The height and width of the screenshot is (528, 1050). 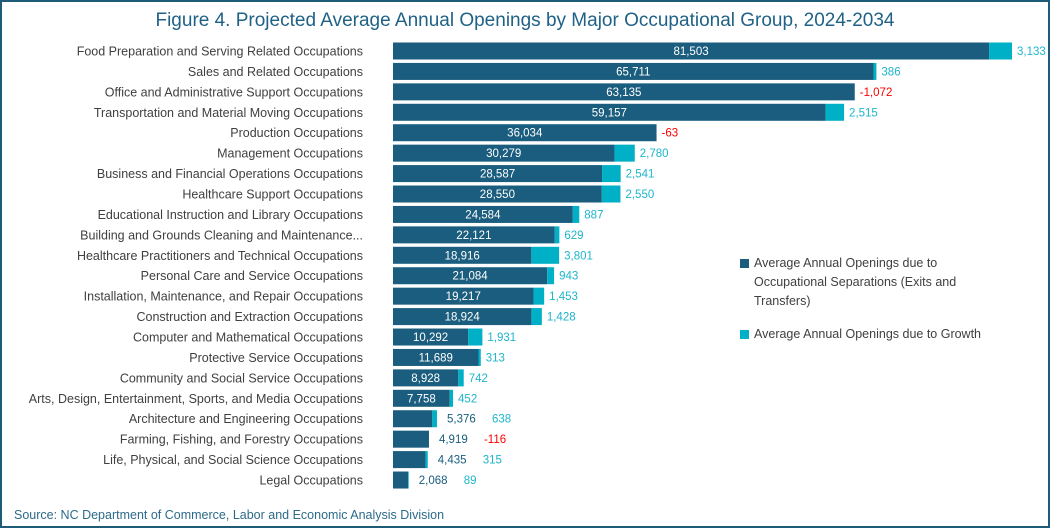 I want to click on data-label-growth: 1,931, so click(x=501, y=338).